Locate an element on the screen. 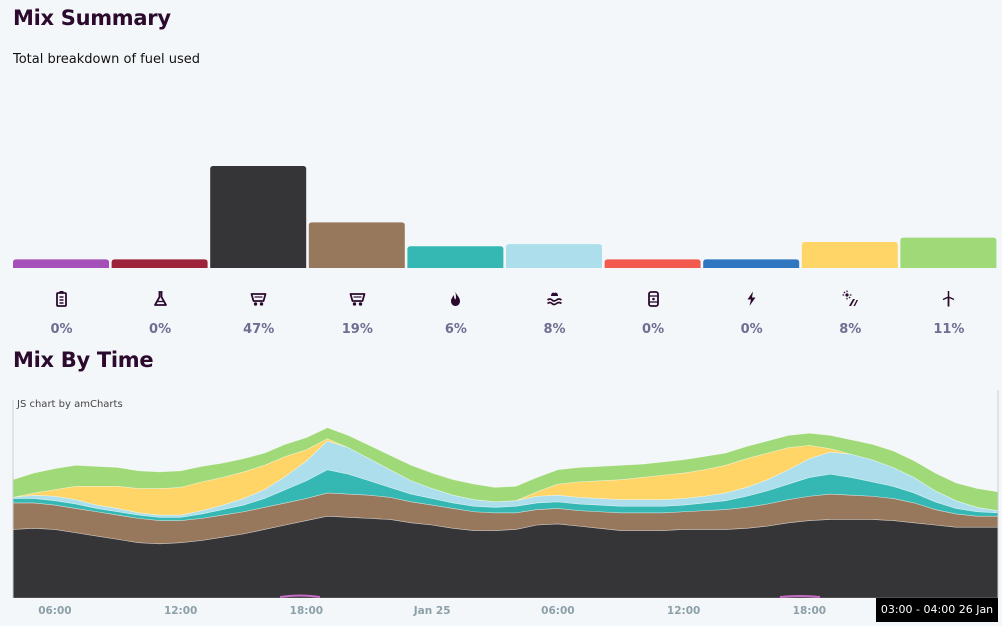 The image size is (1002, 626). fuel-item-2: 47% is located at coordinates (258, 313).